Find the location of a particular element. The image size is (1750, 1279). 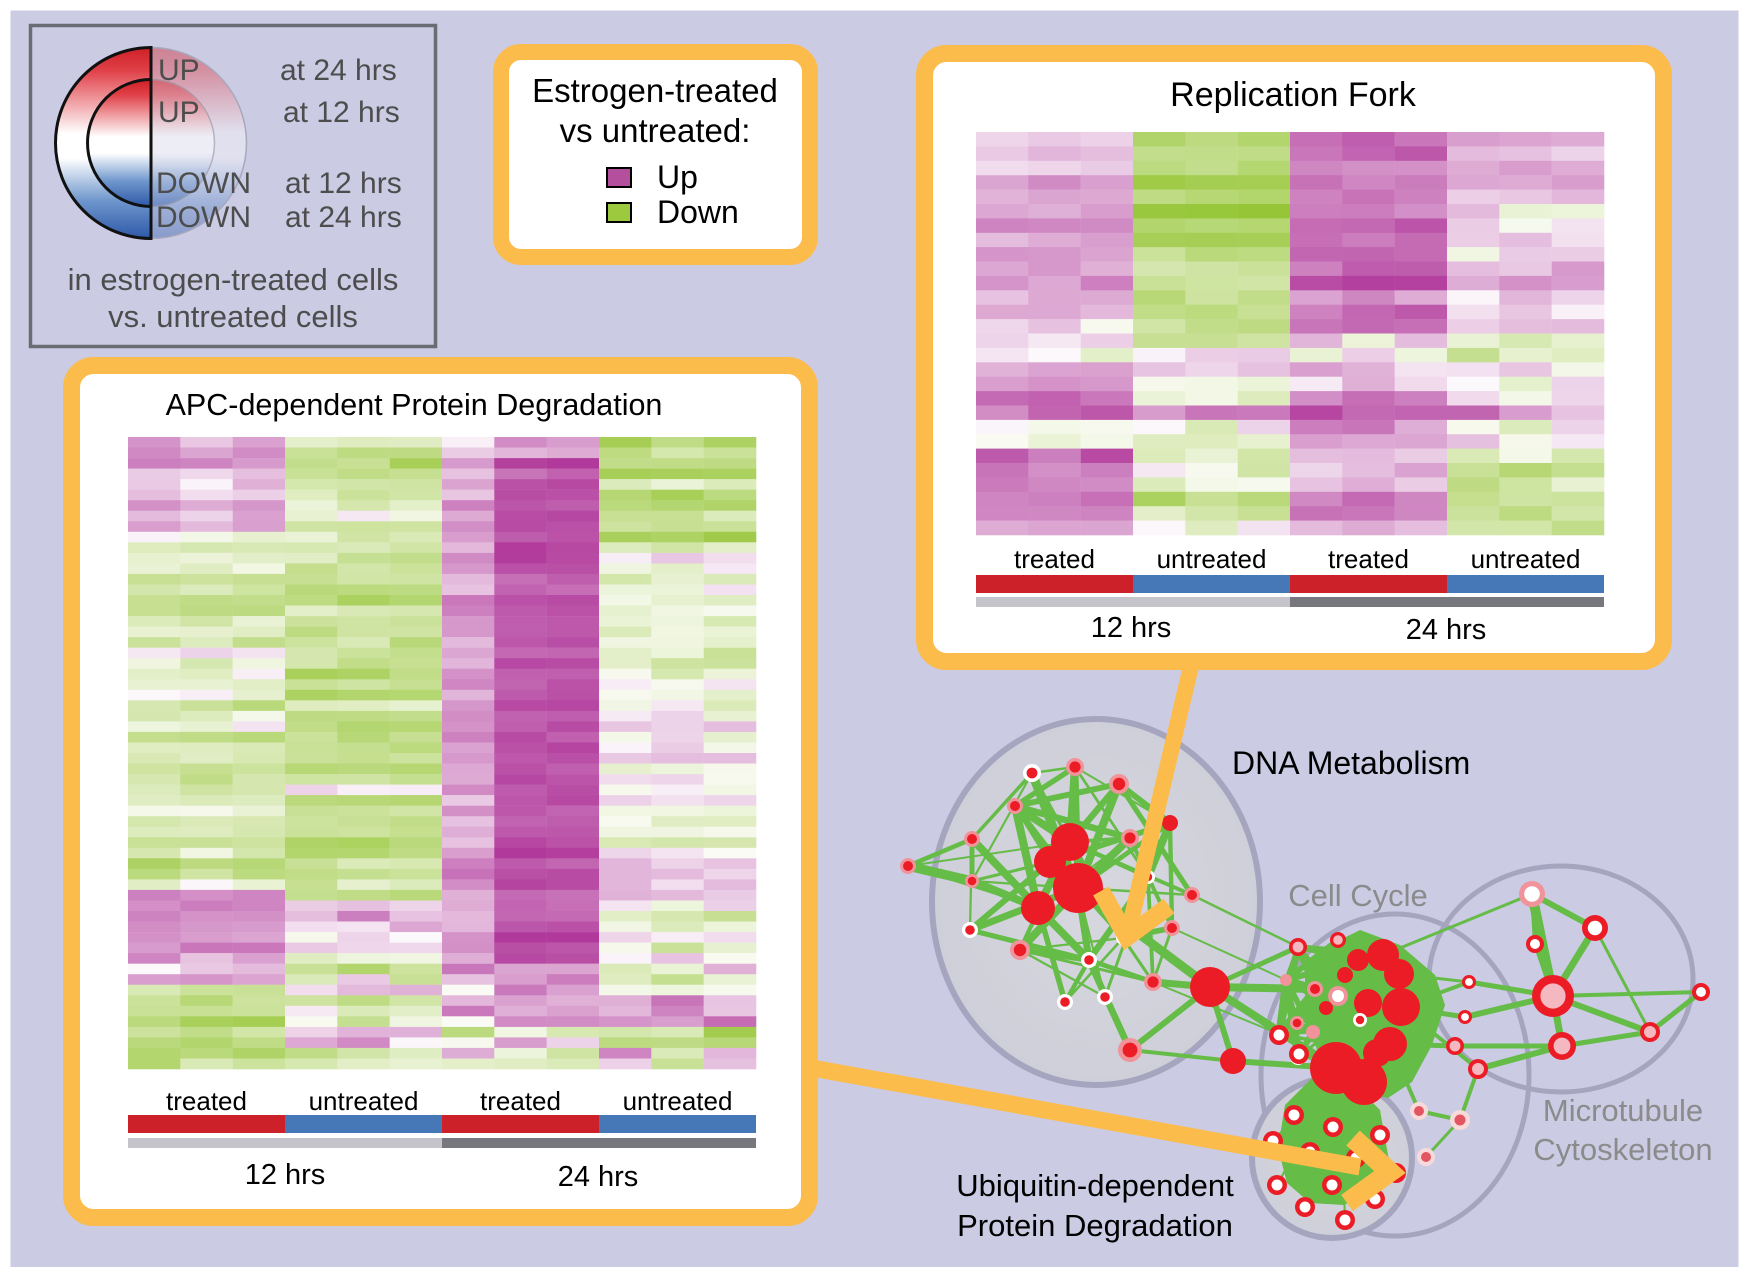

svg-text: vs. untreated cells is located at coordinates (233, 316).